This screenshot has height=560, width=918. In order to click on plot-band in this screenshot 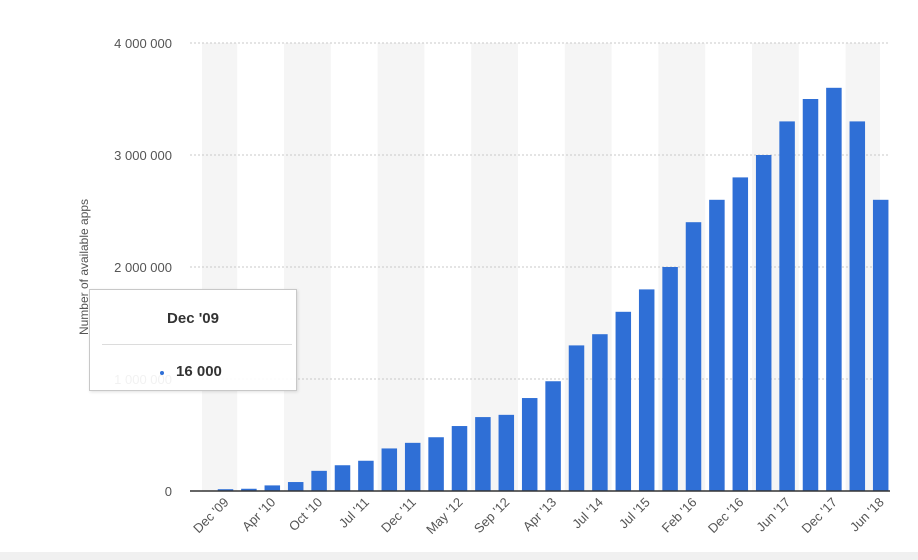, I will do `click(401, 267)`.